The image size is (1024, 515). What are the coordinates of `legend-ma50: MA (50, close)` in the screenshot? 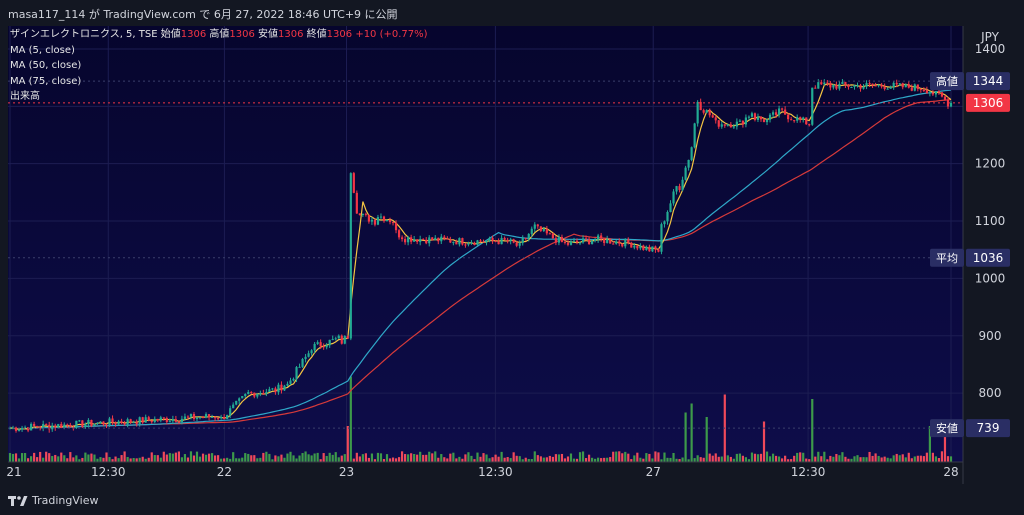 It's located at (46, 65).